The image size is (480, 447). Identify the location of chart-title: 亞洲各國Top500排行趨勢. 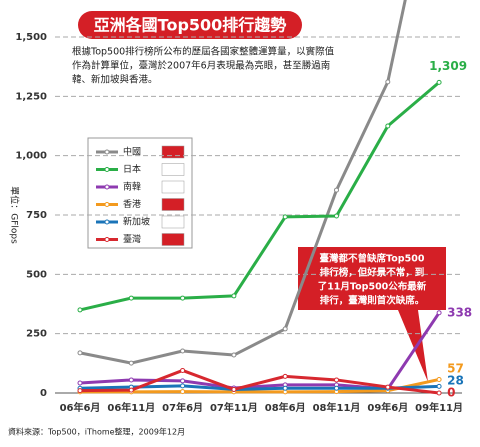
(190, 25).